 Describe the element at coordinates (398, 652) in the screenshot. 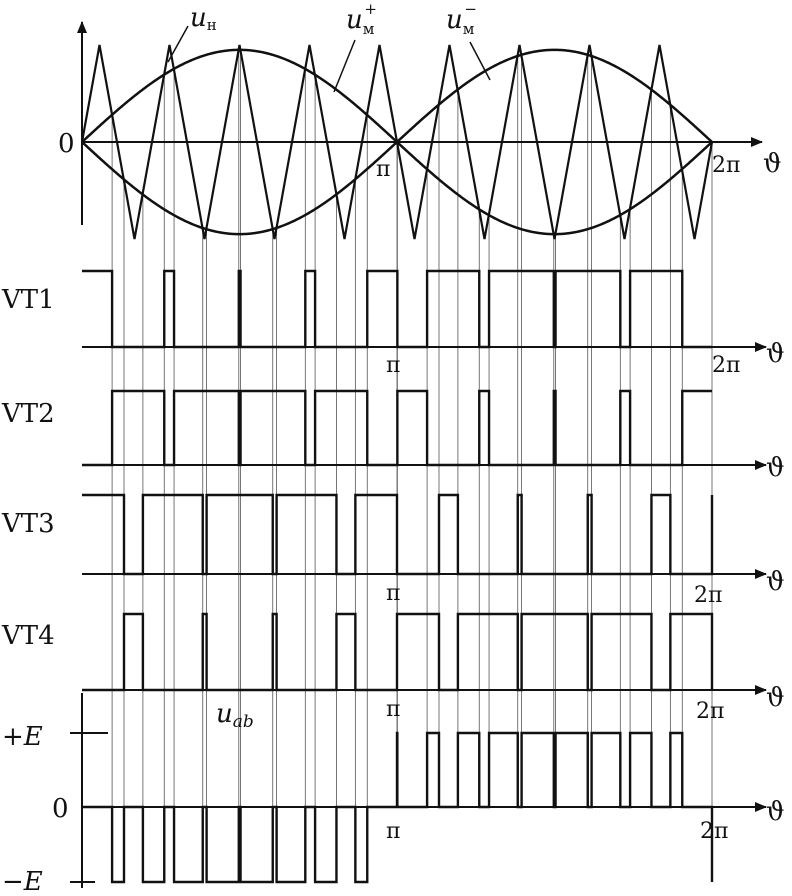

I see `vt4-pulse-train` at that location.